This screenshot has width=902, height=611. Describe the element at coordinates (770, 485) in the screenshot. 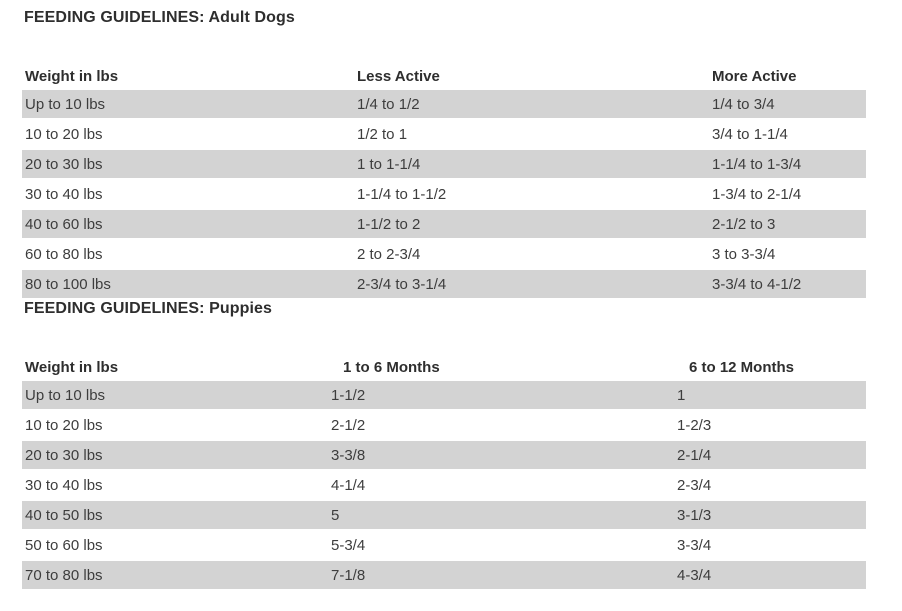

I see `feeding-amount-cell: 2-3/4` at that location.